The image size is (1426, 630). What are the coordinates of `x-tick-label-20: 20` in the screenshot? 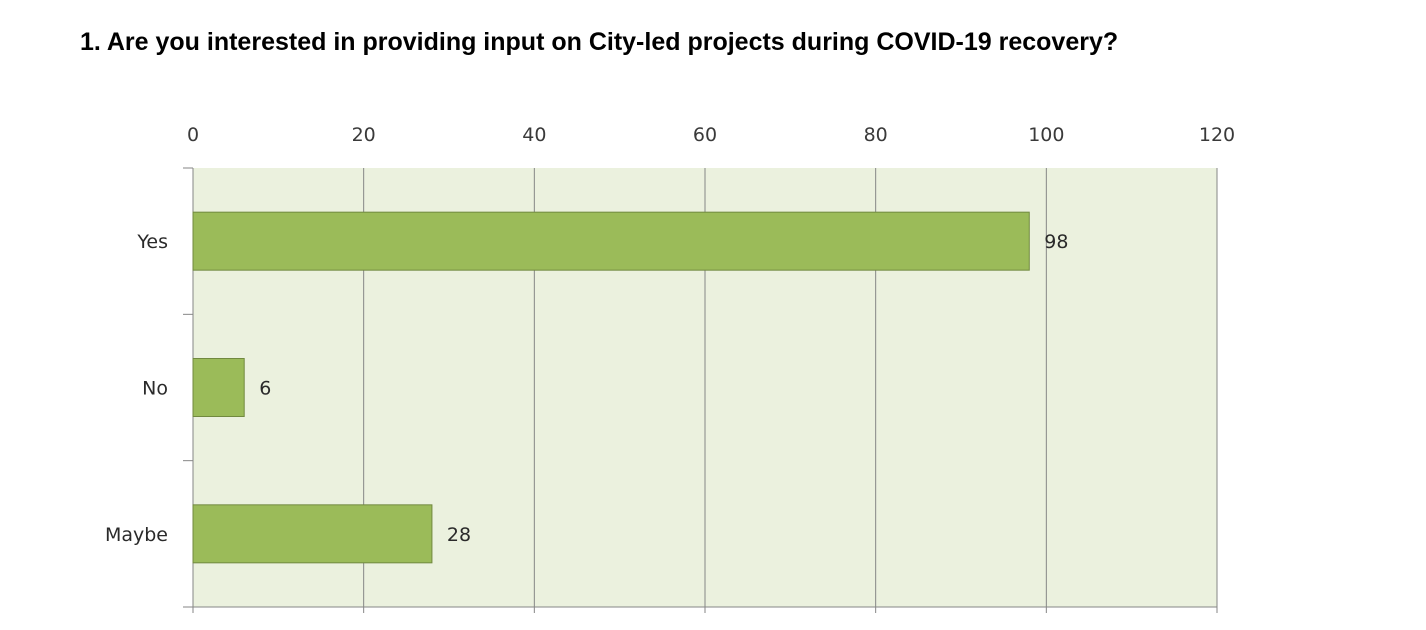 It's located at (364, 135).